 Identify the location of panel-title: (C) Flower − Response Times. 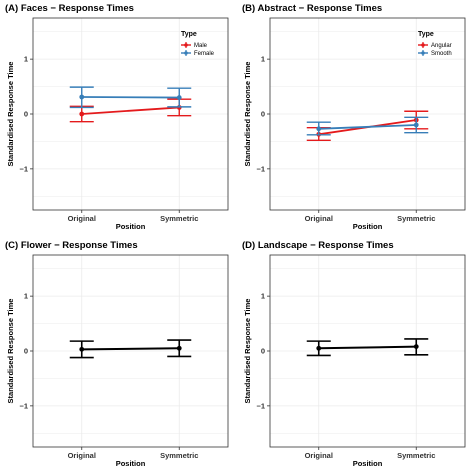
(71, 245).